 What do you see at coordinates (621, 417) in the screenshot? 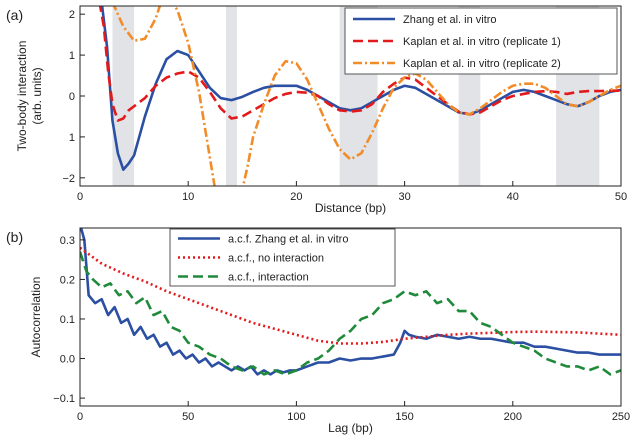
I see `x-tick-label-5: 250` at bounding box center [621, 417].